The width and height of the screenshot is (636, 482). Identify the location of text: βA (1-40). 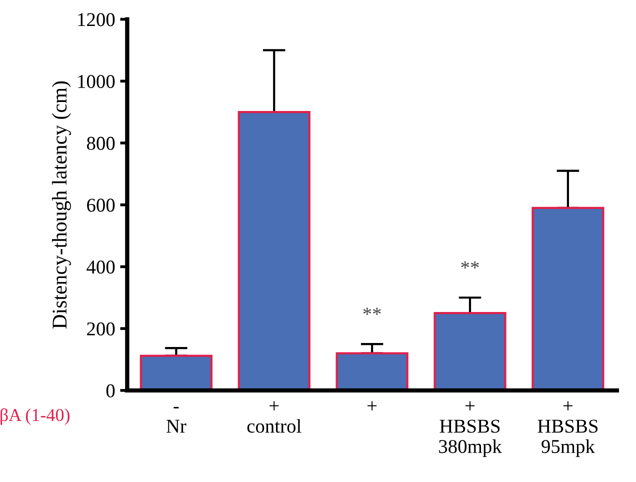
(35, 416).